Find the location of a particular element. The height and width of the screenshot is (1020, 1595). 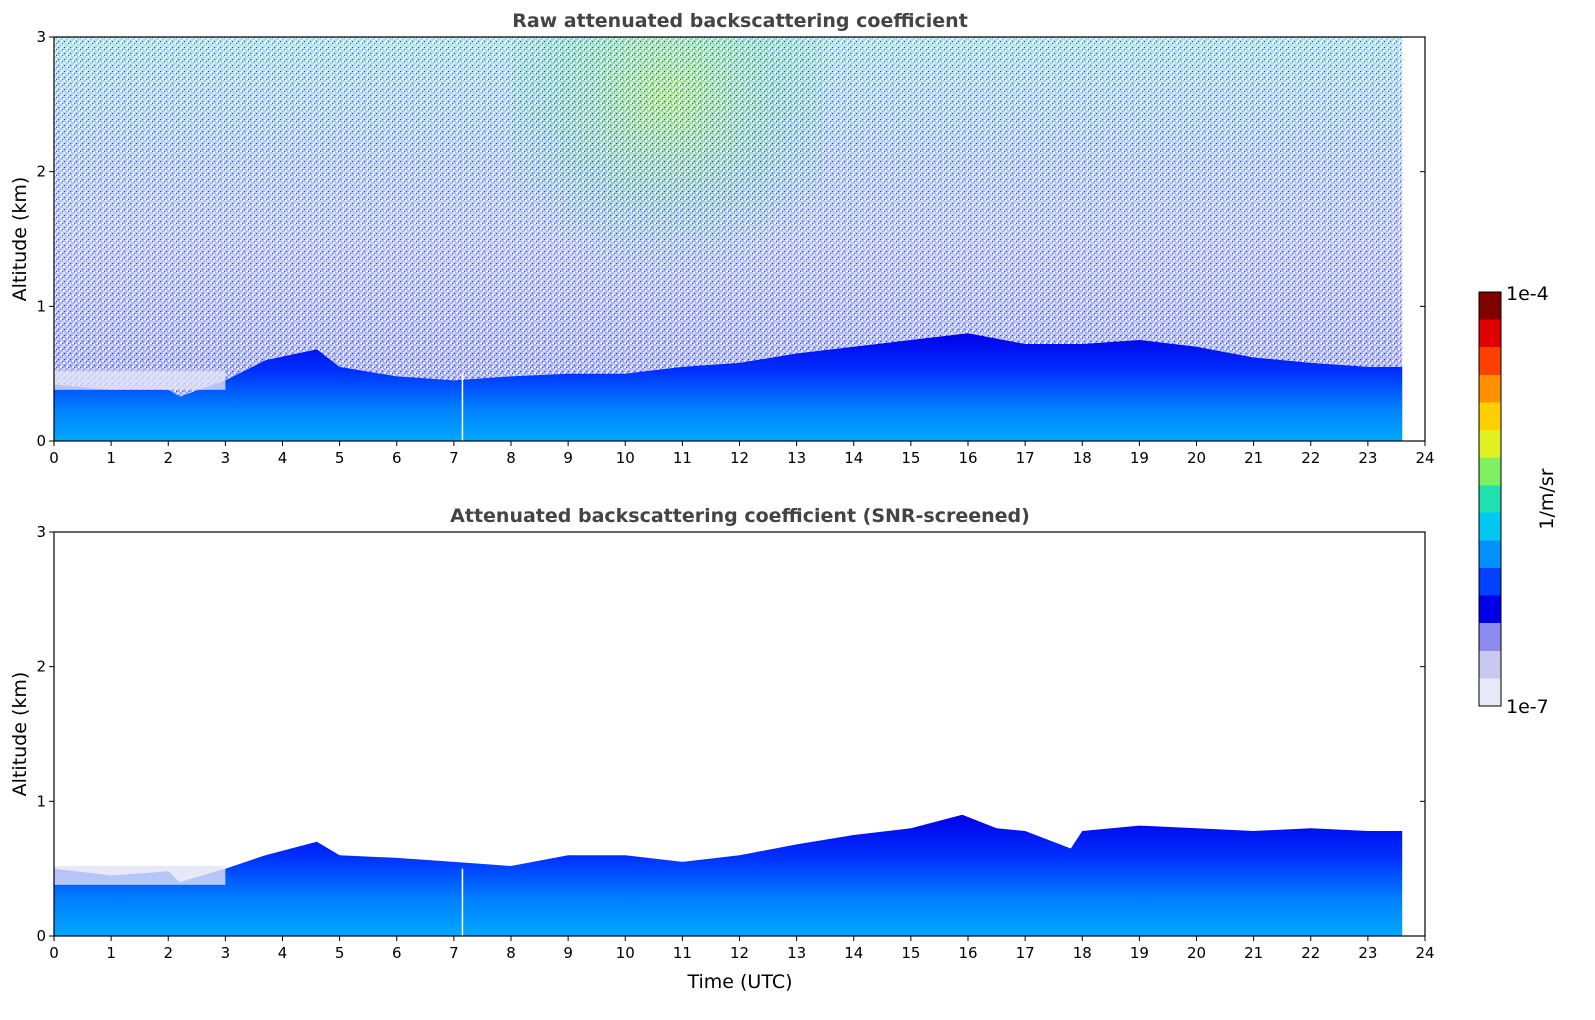

snr-heatmap-area is located at coordinates (728, 875).